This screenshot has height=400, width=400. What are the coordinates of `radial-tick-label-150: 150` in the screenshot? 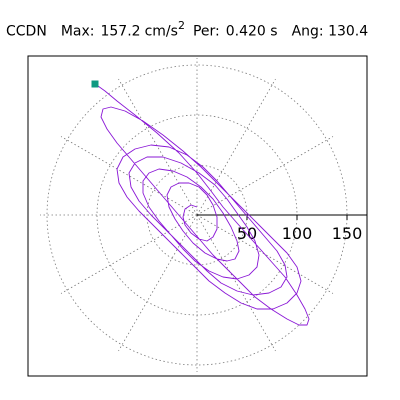 It's located at (347, 233).